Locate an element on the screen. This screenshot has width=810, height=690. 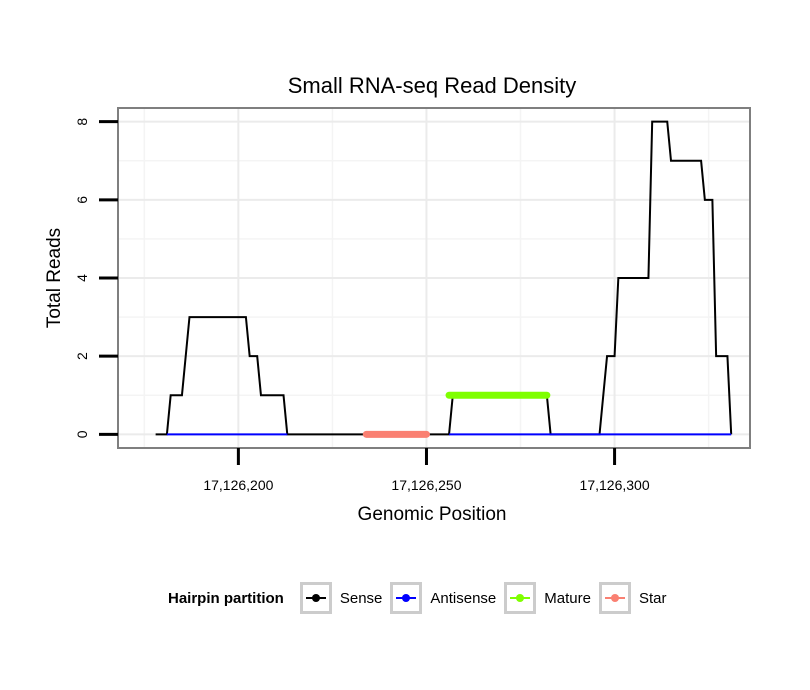
legend-item-sense: Sense is located at coordinates (341, 598).